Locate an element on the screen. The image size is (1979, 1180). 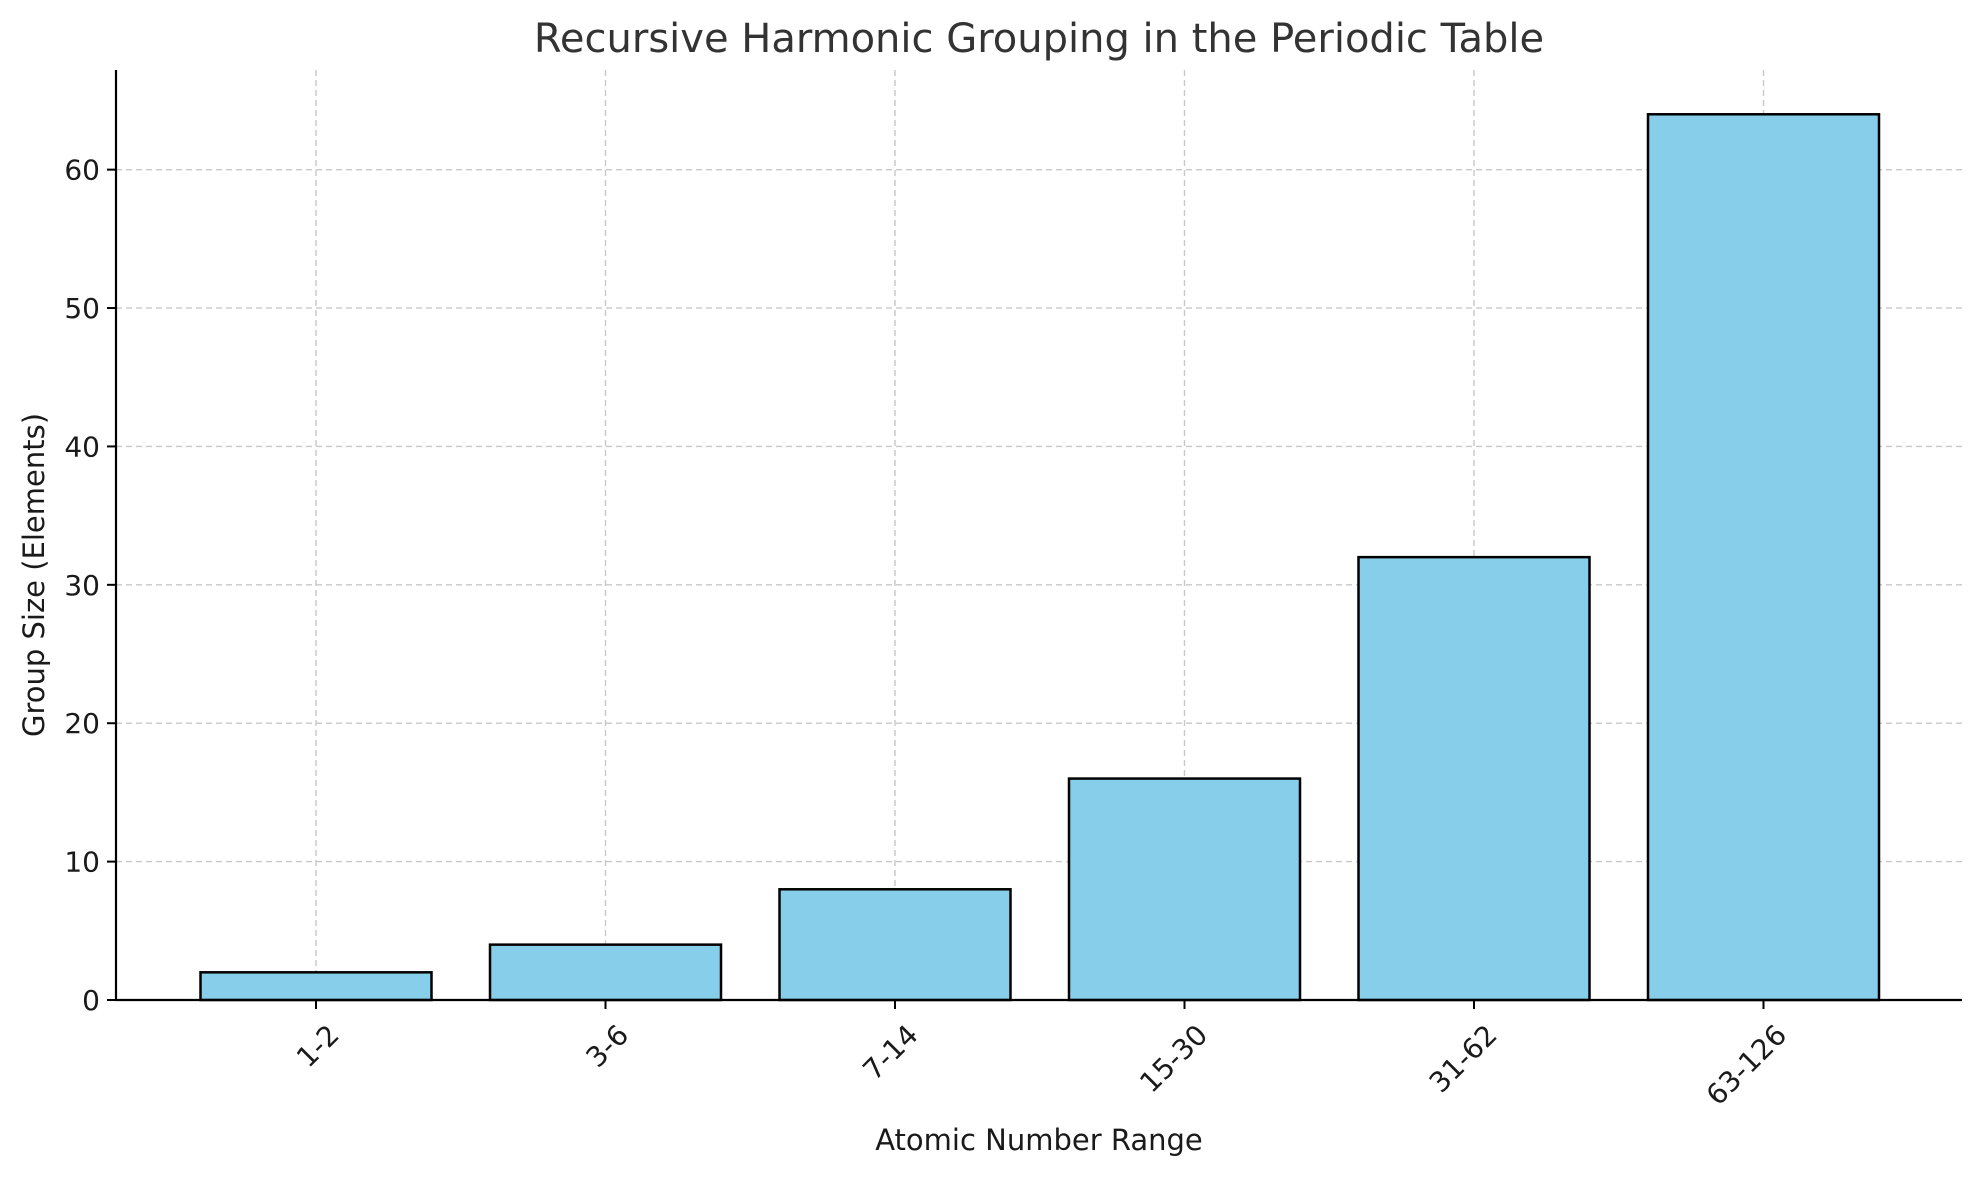
x-tick-label: 63-126 is located at coordinates (1746, 1064).